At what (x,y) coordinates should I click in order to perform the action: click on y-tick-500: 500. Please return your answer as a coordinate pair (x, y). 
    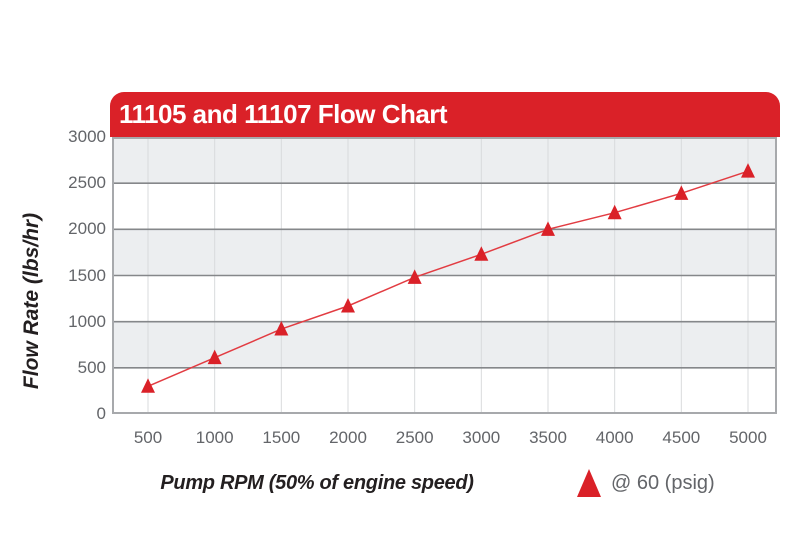
    Looking at the image, I should click on (91, 367).